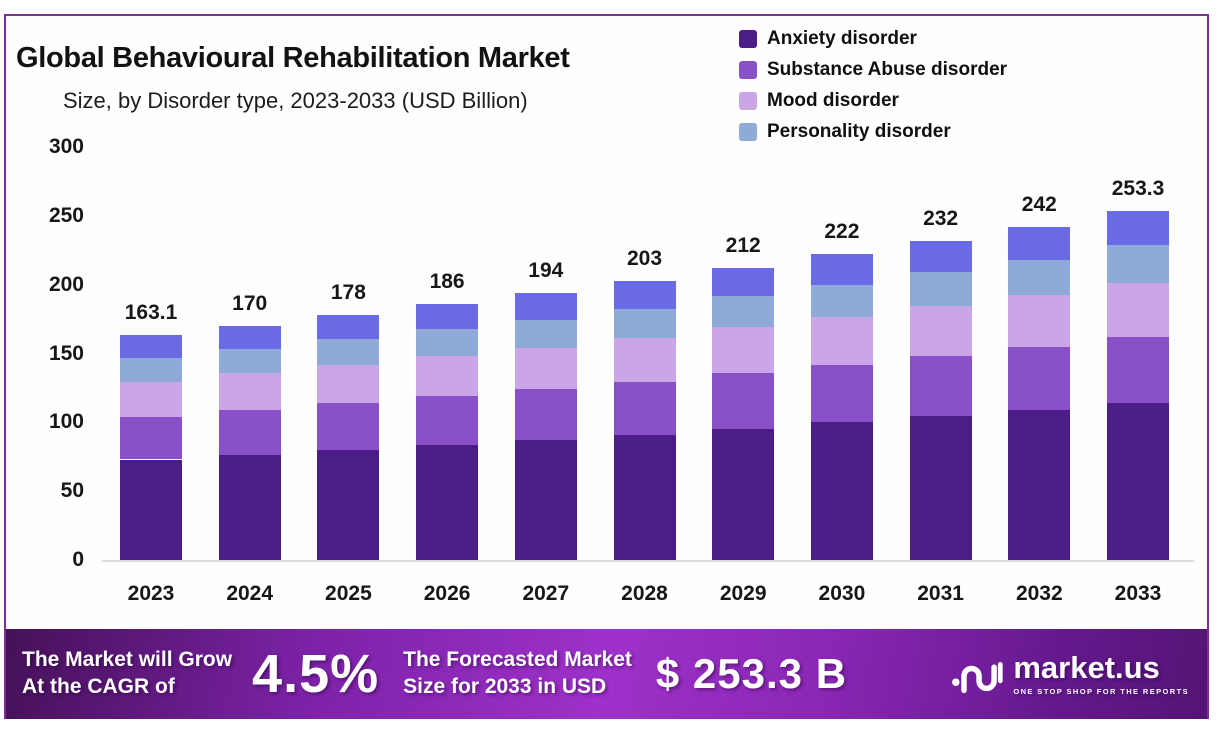 The image size is (1217, 740). What do you see at coordinates (348, 593) in the screenshot?
I see `x-tick-label: 2025` at bounding box center [348, 593].